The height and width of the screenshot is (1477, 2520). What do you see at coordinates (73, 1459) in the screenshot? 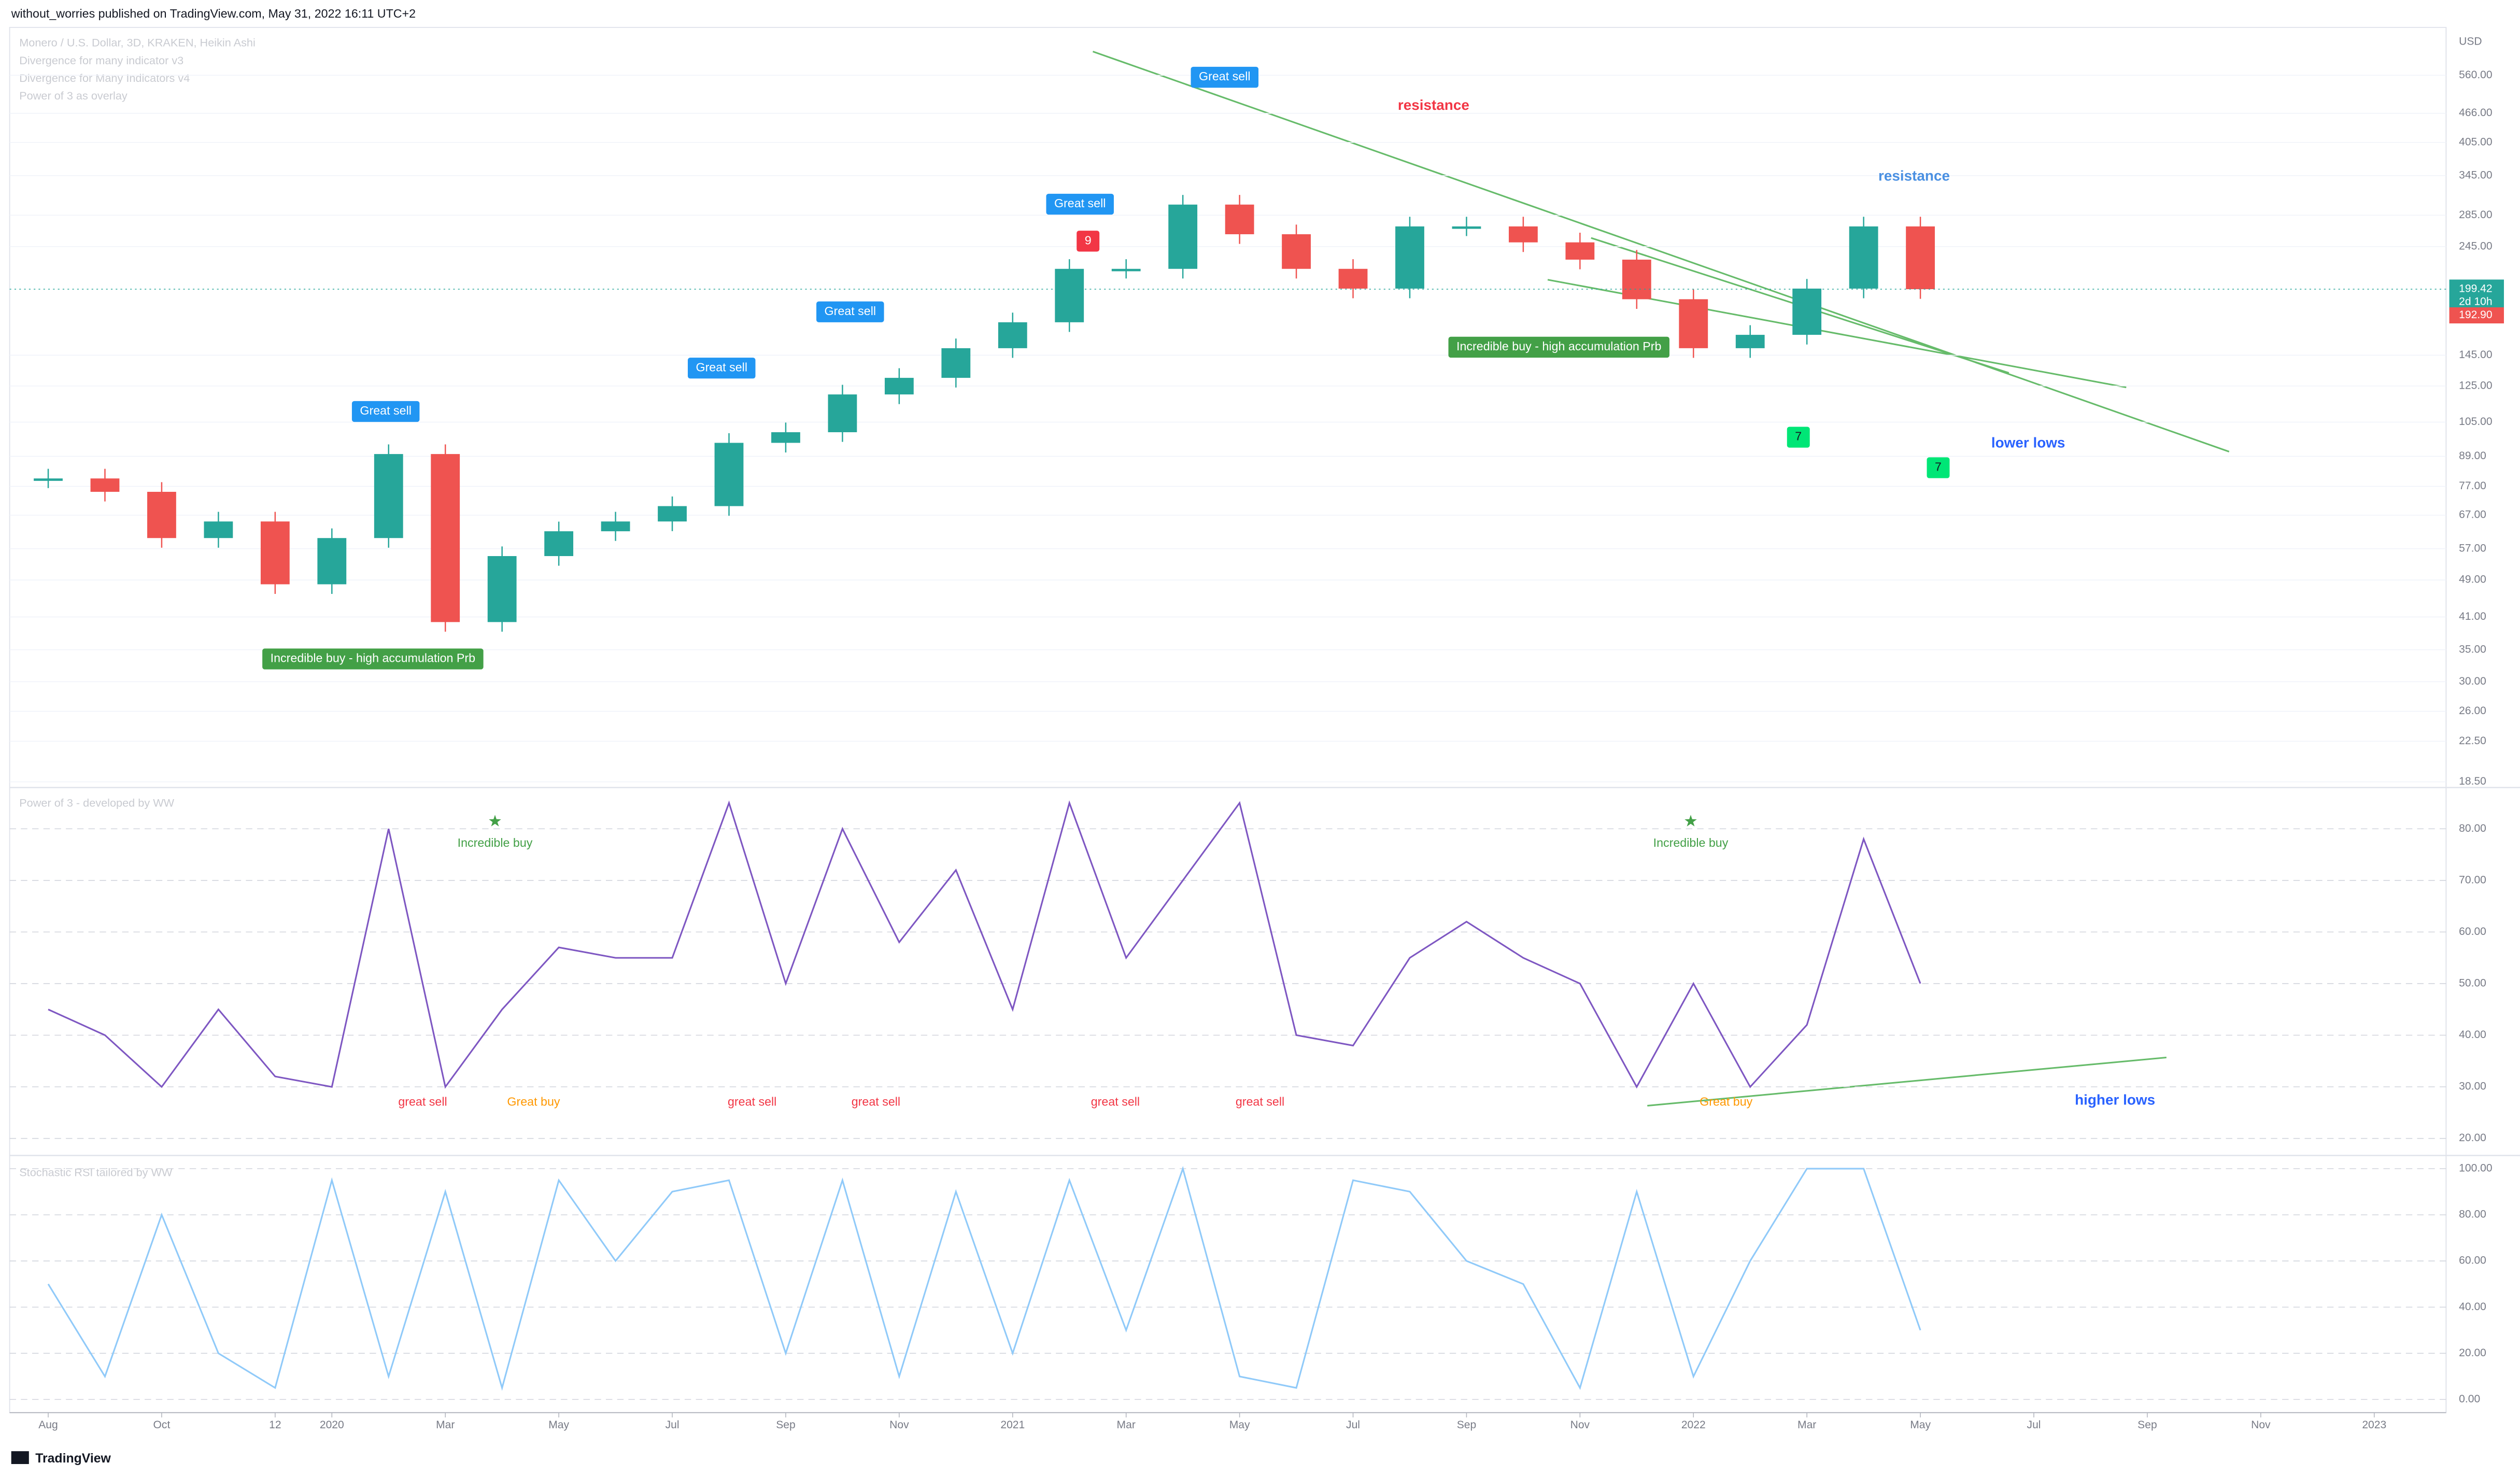
I see `footer-brand: TradingView` at bounding box center [73, 1459].